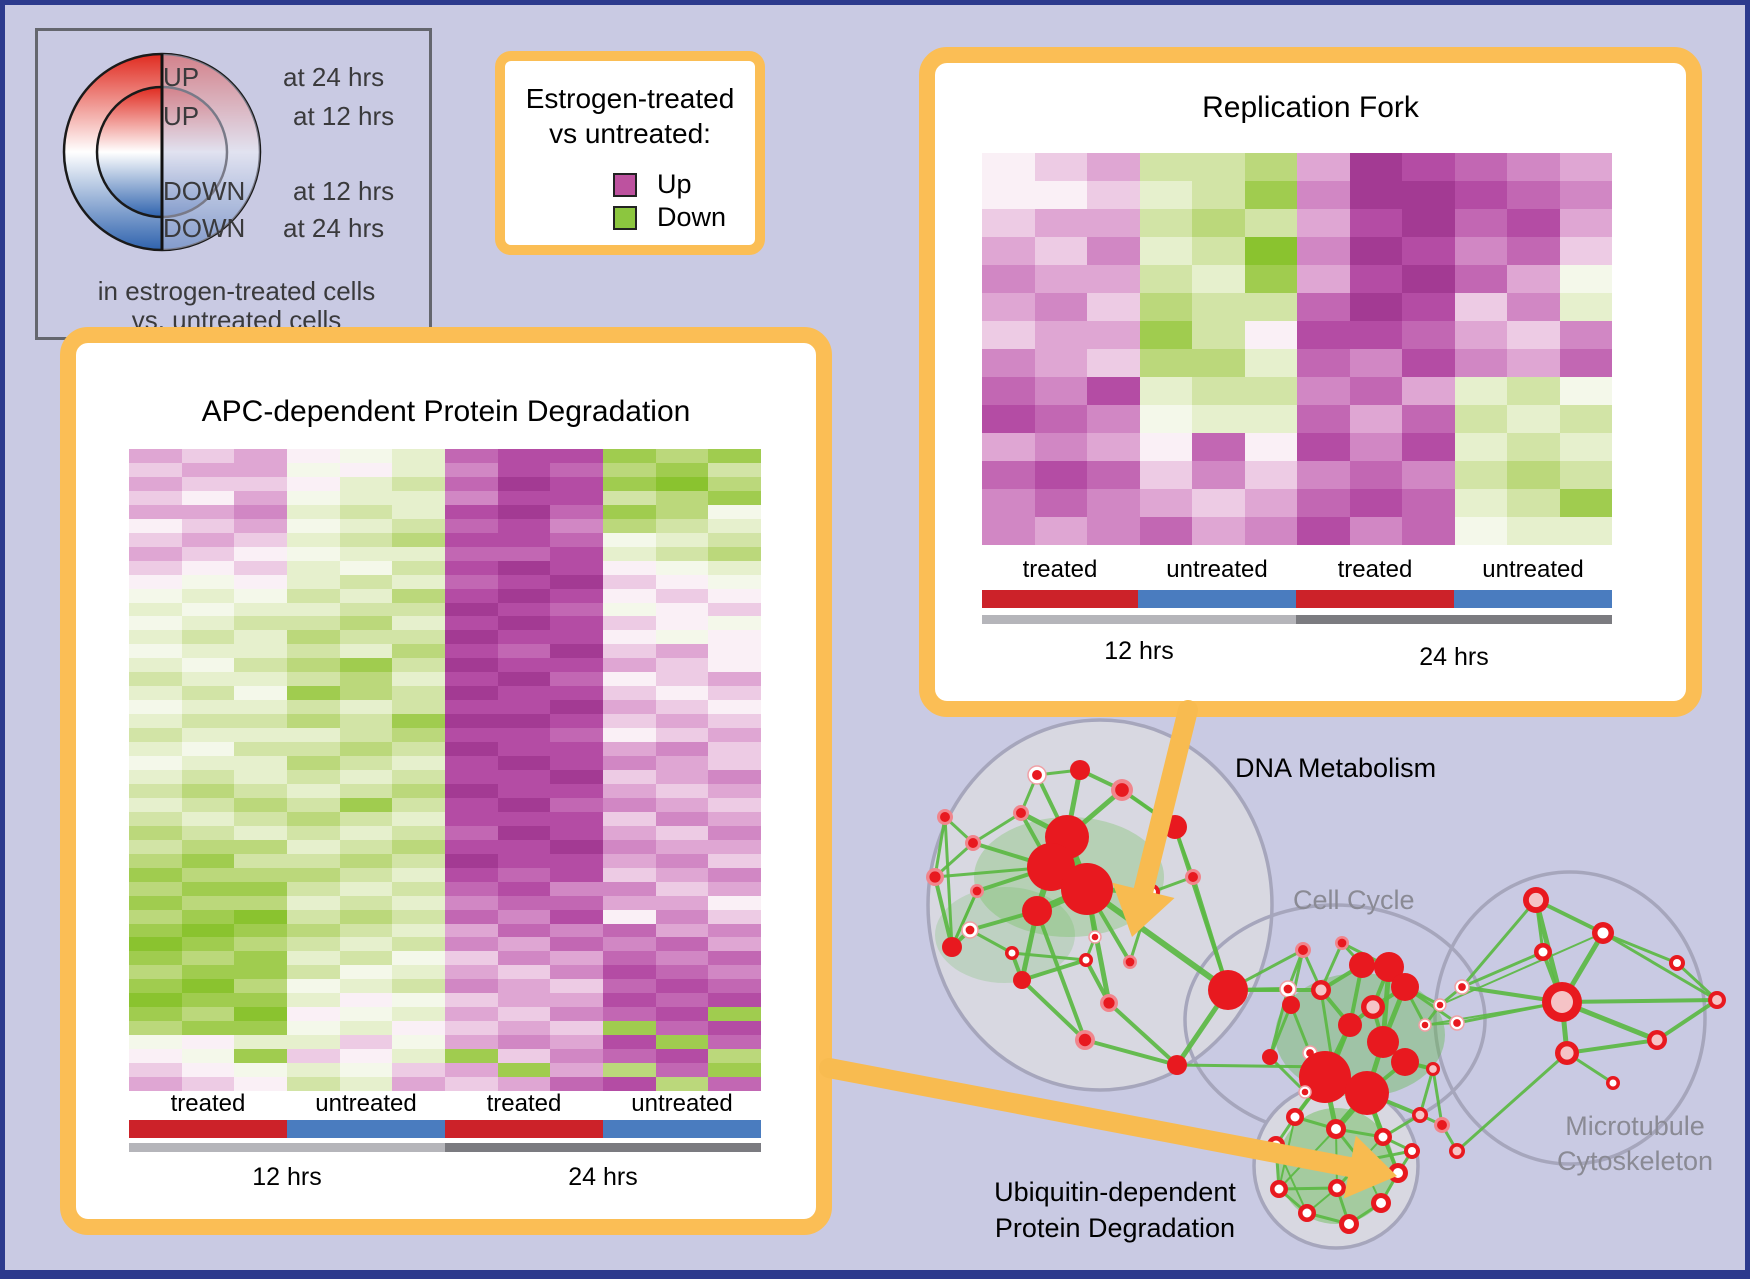  I want to click on ring-at24-label: at 24 hrs, so click(334, 77).